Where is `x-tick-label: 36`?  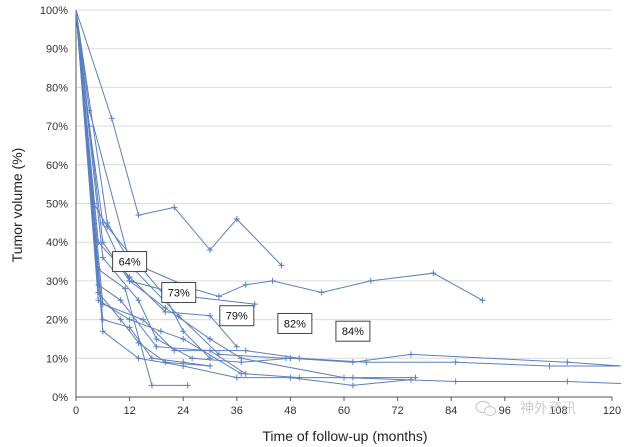 x-tick-label: 36 is located at coordinates (237, 411).